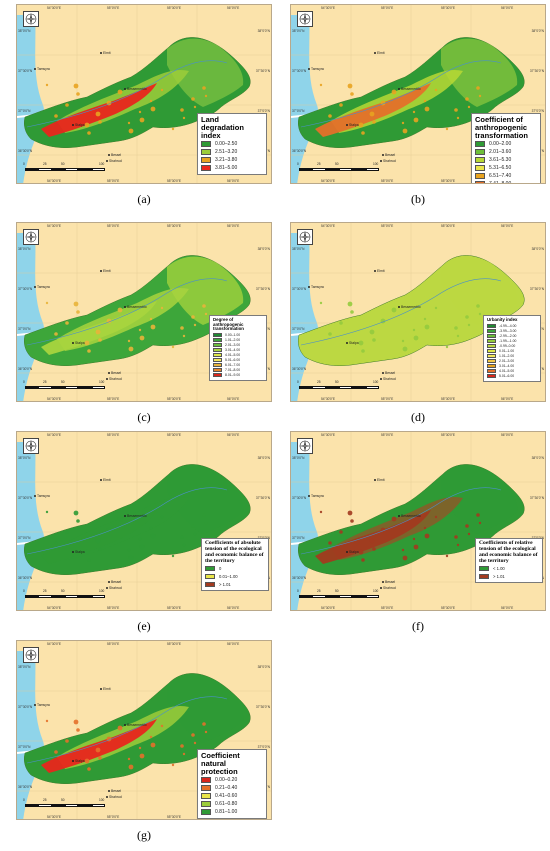 This screenshot has width=550, height=851. What do you see at coordinates (317, 287) in the screenshot?
I see `place-label: Tamsyra` at bounding box center [317, 287].